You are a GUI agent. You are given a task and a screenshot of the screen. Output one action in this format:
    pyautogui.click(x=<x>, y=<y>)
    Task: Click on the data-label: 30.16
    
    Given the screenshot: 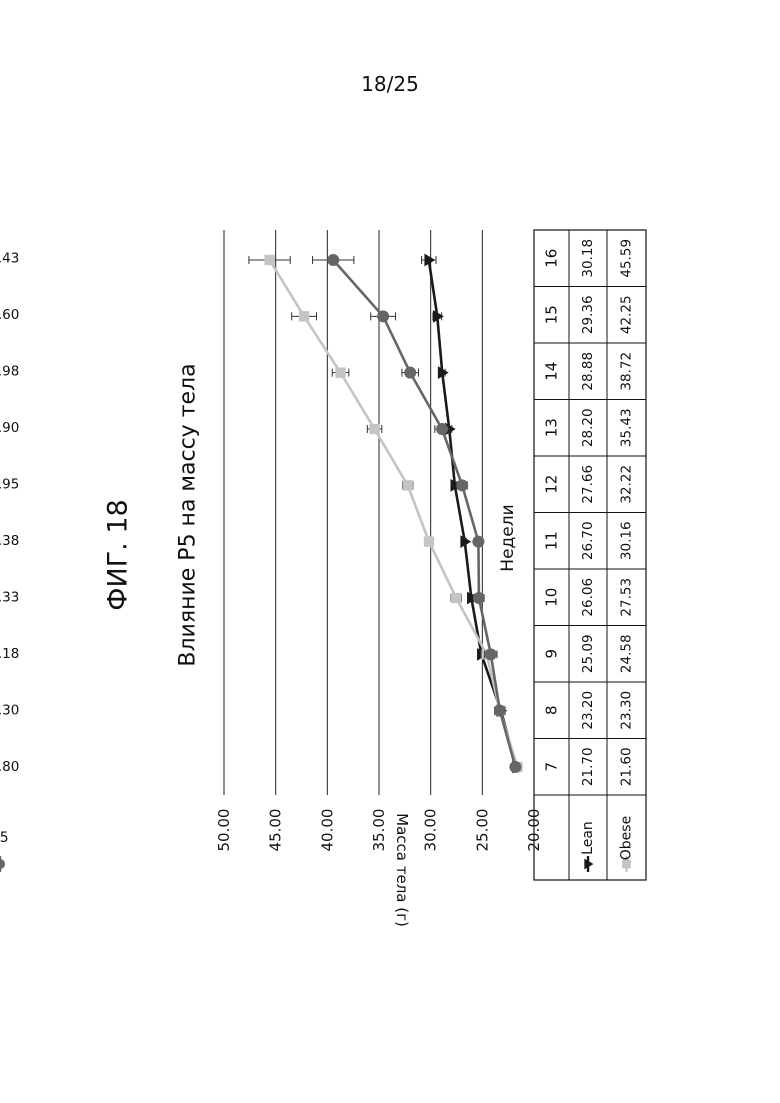 What is the action you would take?
    pyautogui.click(x=627, y=540)
    